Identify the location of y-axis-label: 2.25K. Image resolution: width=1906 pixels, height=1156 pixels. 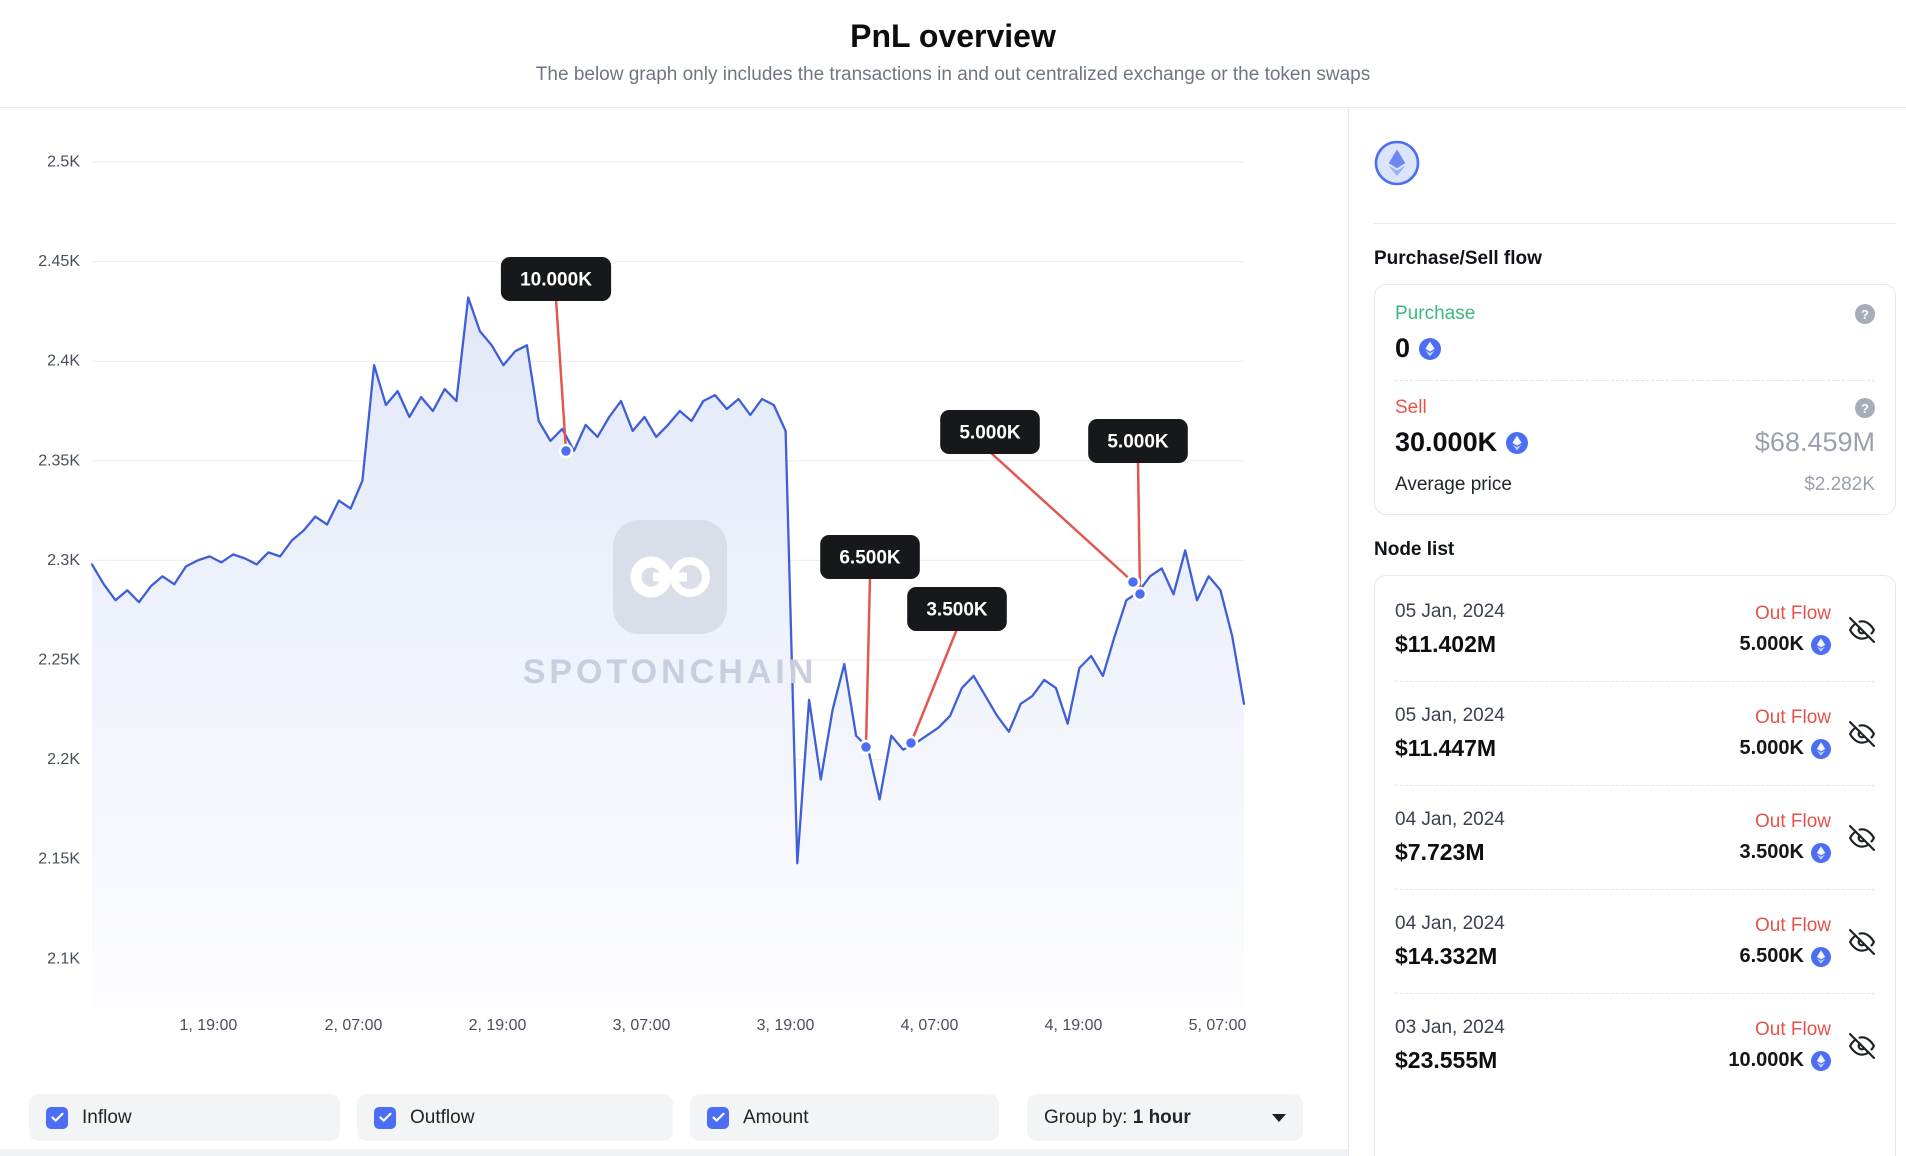
(59, 660).